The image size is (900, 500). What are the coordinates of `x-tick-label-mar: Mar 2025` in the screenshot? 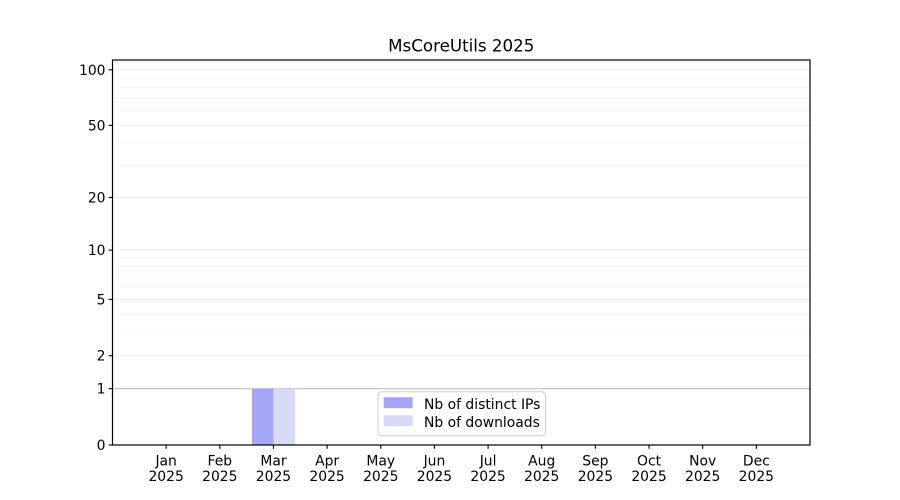 It's located at (273, 469).